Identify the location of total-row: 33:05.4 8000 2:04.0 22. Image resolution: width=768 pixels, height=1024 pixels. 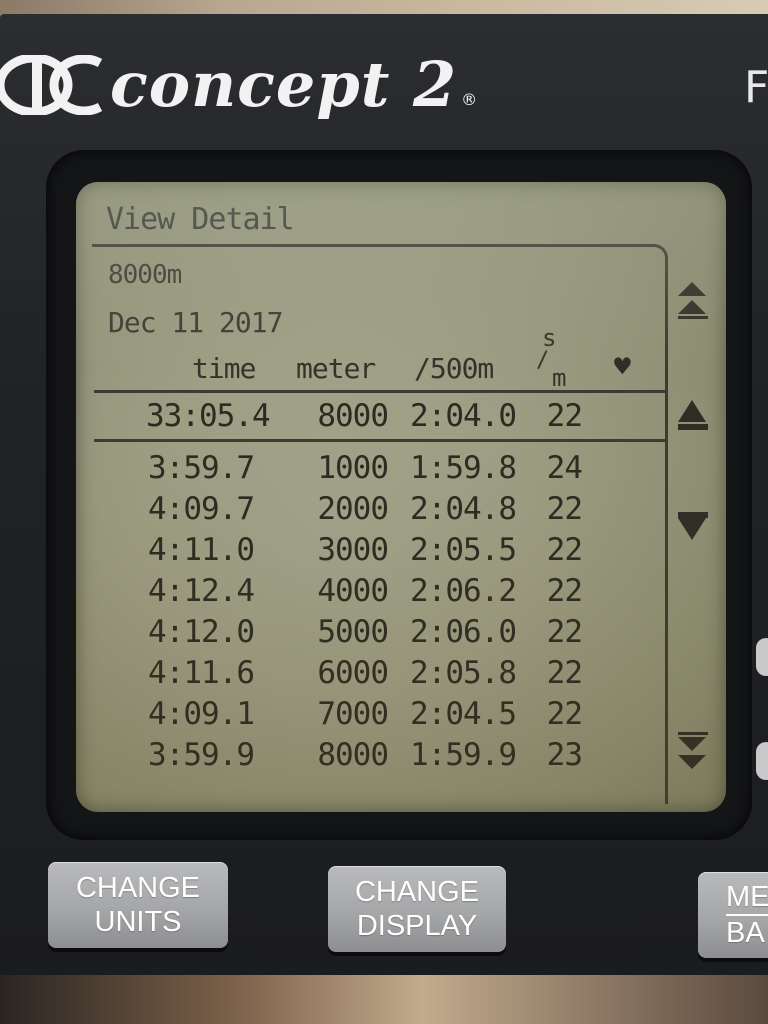
(380, 418).